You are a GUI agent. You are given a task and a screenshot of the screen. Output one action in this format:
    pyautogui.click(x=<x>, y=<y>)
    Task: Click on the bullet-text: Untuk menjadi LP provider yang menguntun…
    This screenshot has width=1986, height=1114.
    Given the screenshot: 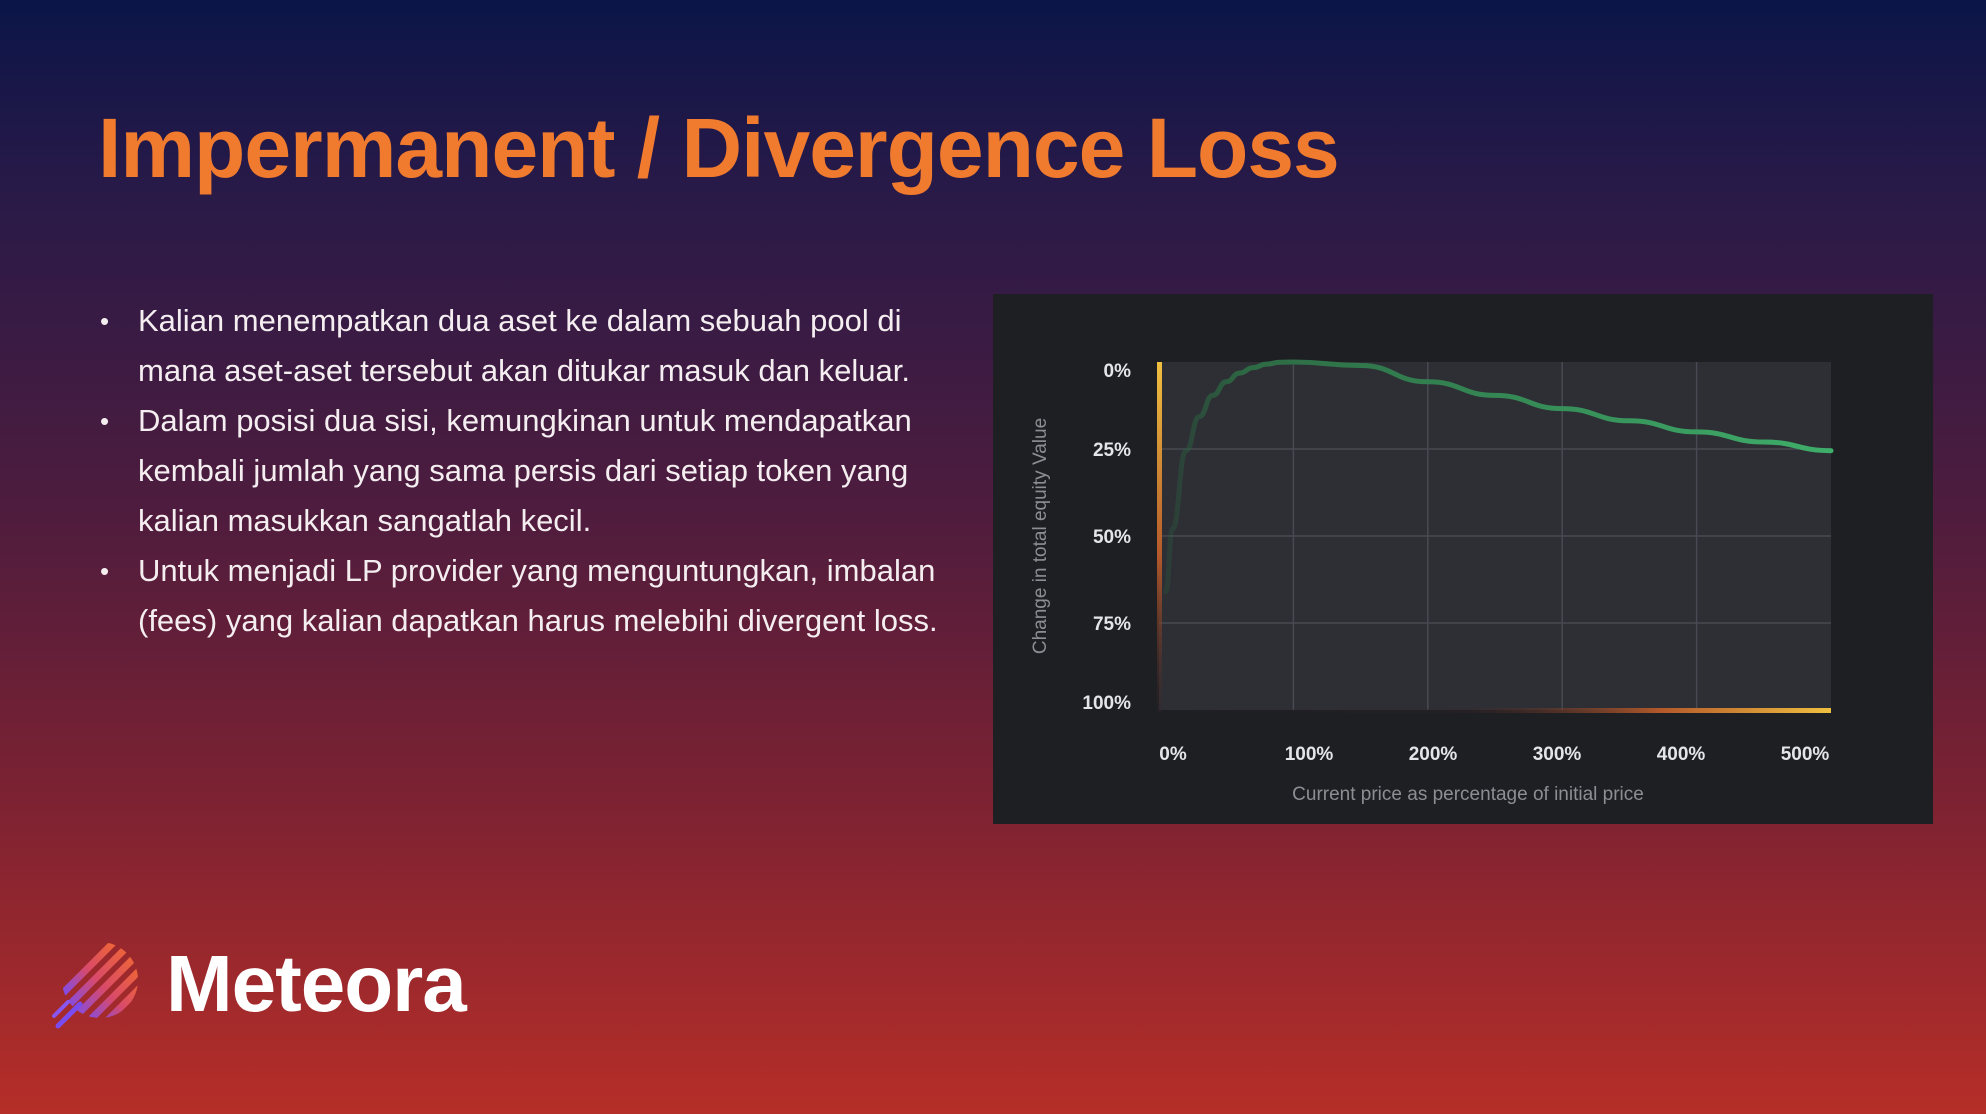 What is the action you would take?
    pyautogui.click(x=538, y=595)
    